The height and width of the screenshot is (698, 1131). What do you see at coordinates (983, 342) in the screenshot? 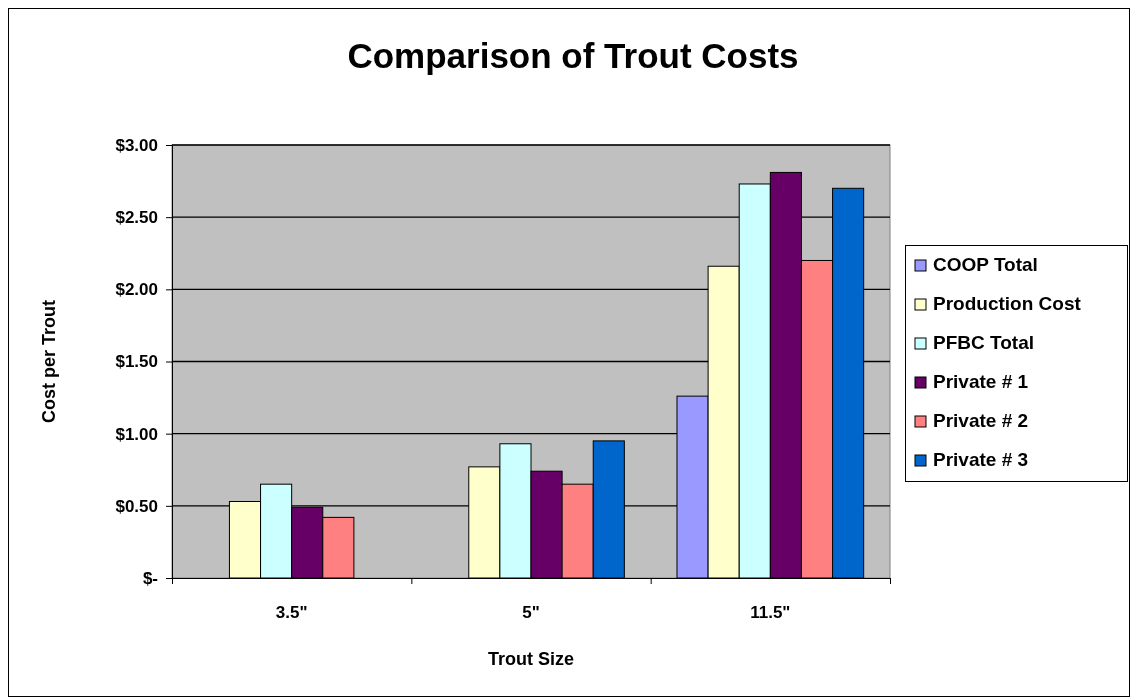
I see `legend-label: PFBC Total` at bounding box center [983, 342].